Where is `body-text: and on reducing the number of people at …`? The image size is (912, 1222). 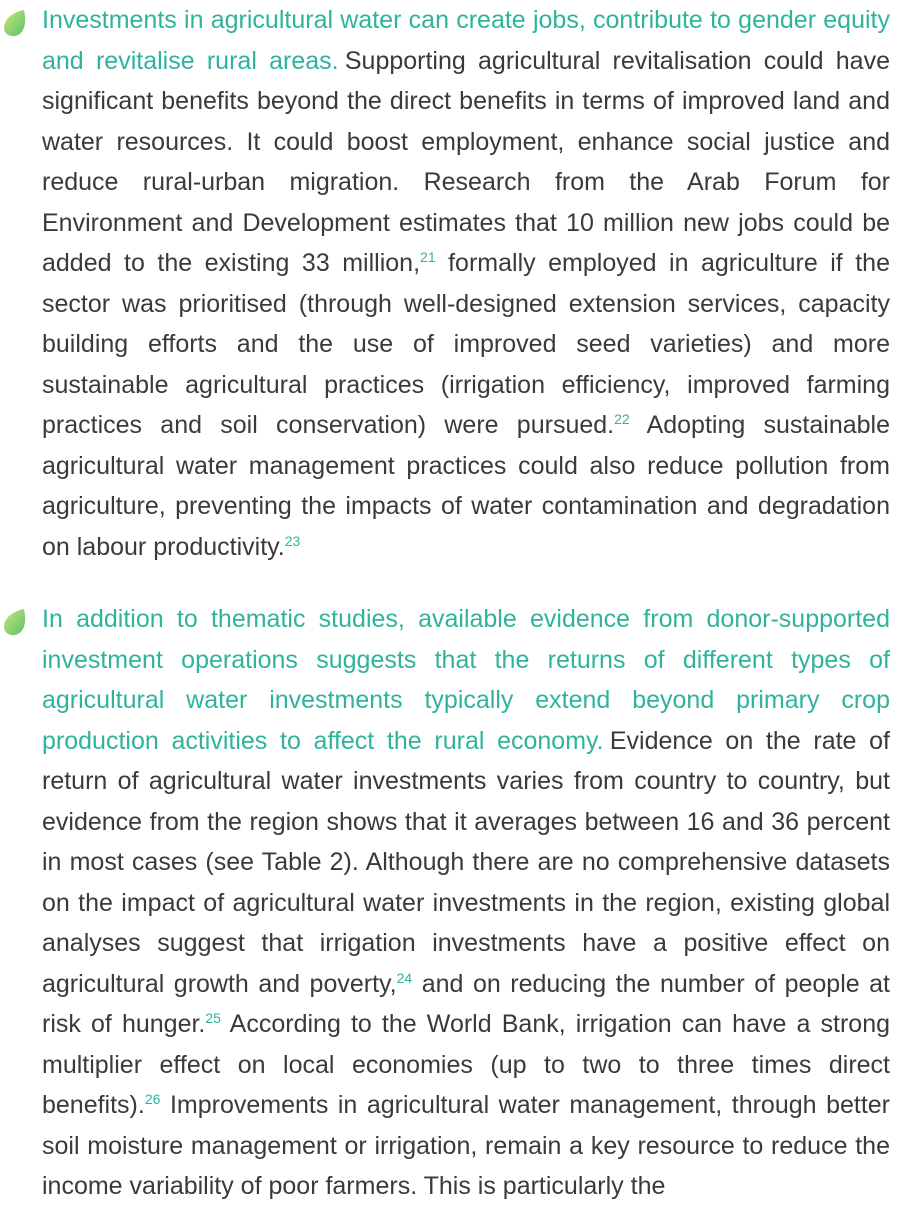
body-text: and on reducing the number of people at … is located at coordinates (466, 1004).